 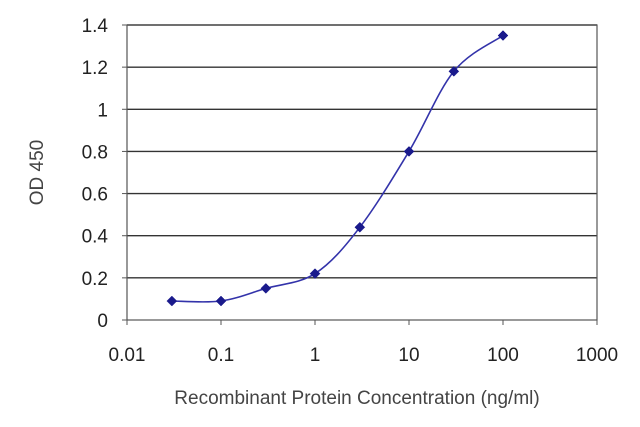 I want to click on y-tick-label: 1, so click(x=102, y=110).